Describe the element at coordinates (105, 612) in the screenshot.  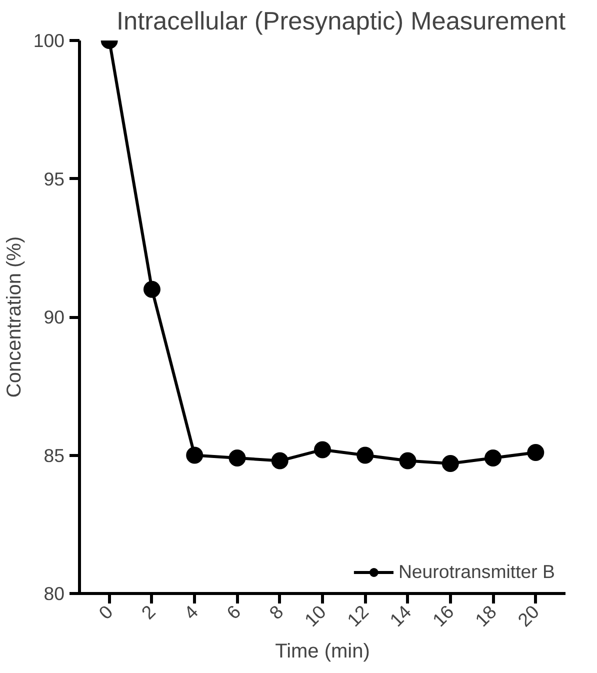
I see `x-tick-label: 0` at that location.